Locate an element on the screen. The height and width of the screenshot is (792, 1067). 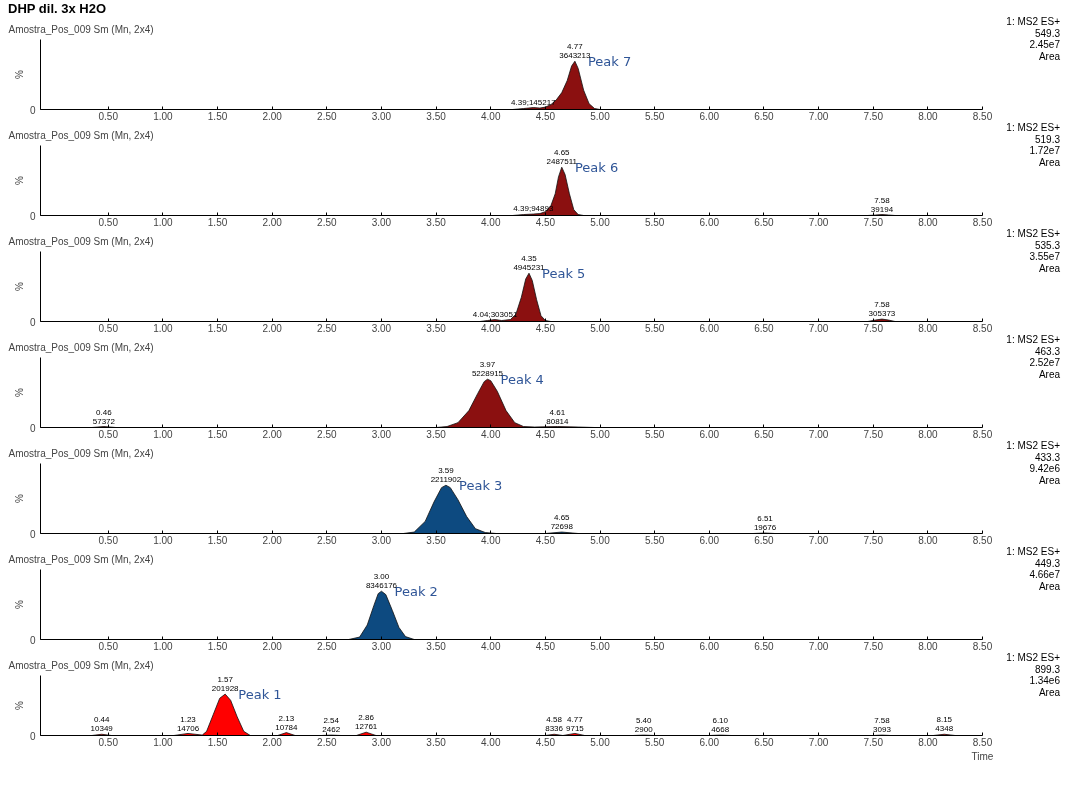
text: 1.34e6 is located at coordinates (1044, 680).